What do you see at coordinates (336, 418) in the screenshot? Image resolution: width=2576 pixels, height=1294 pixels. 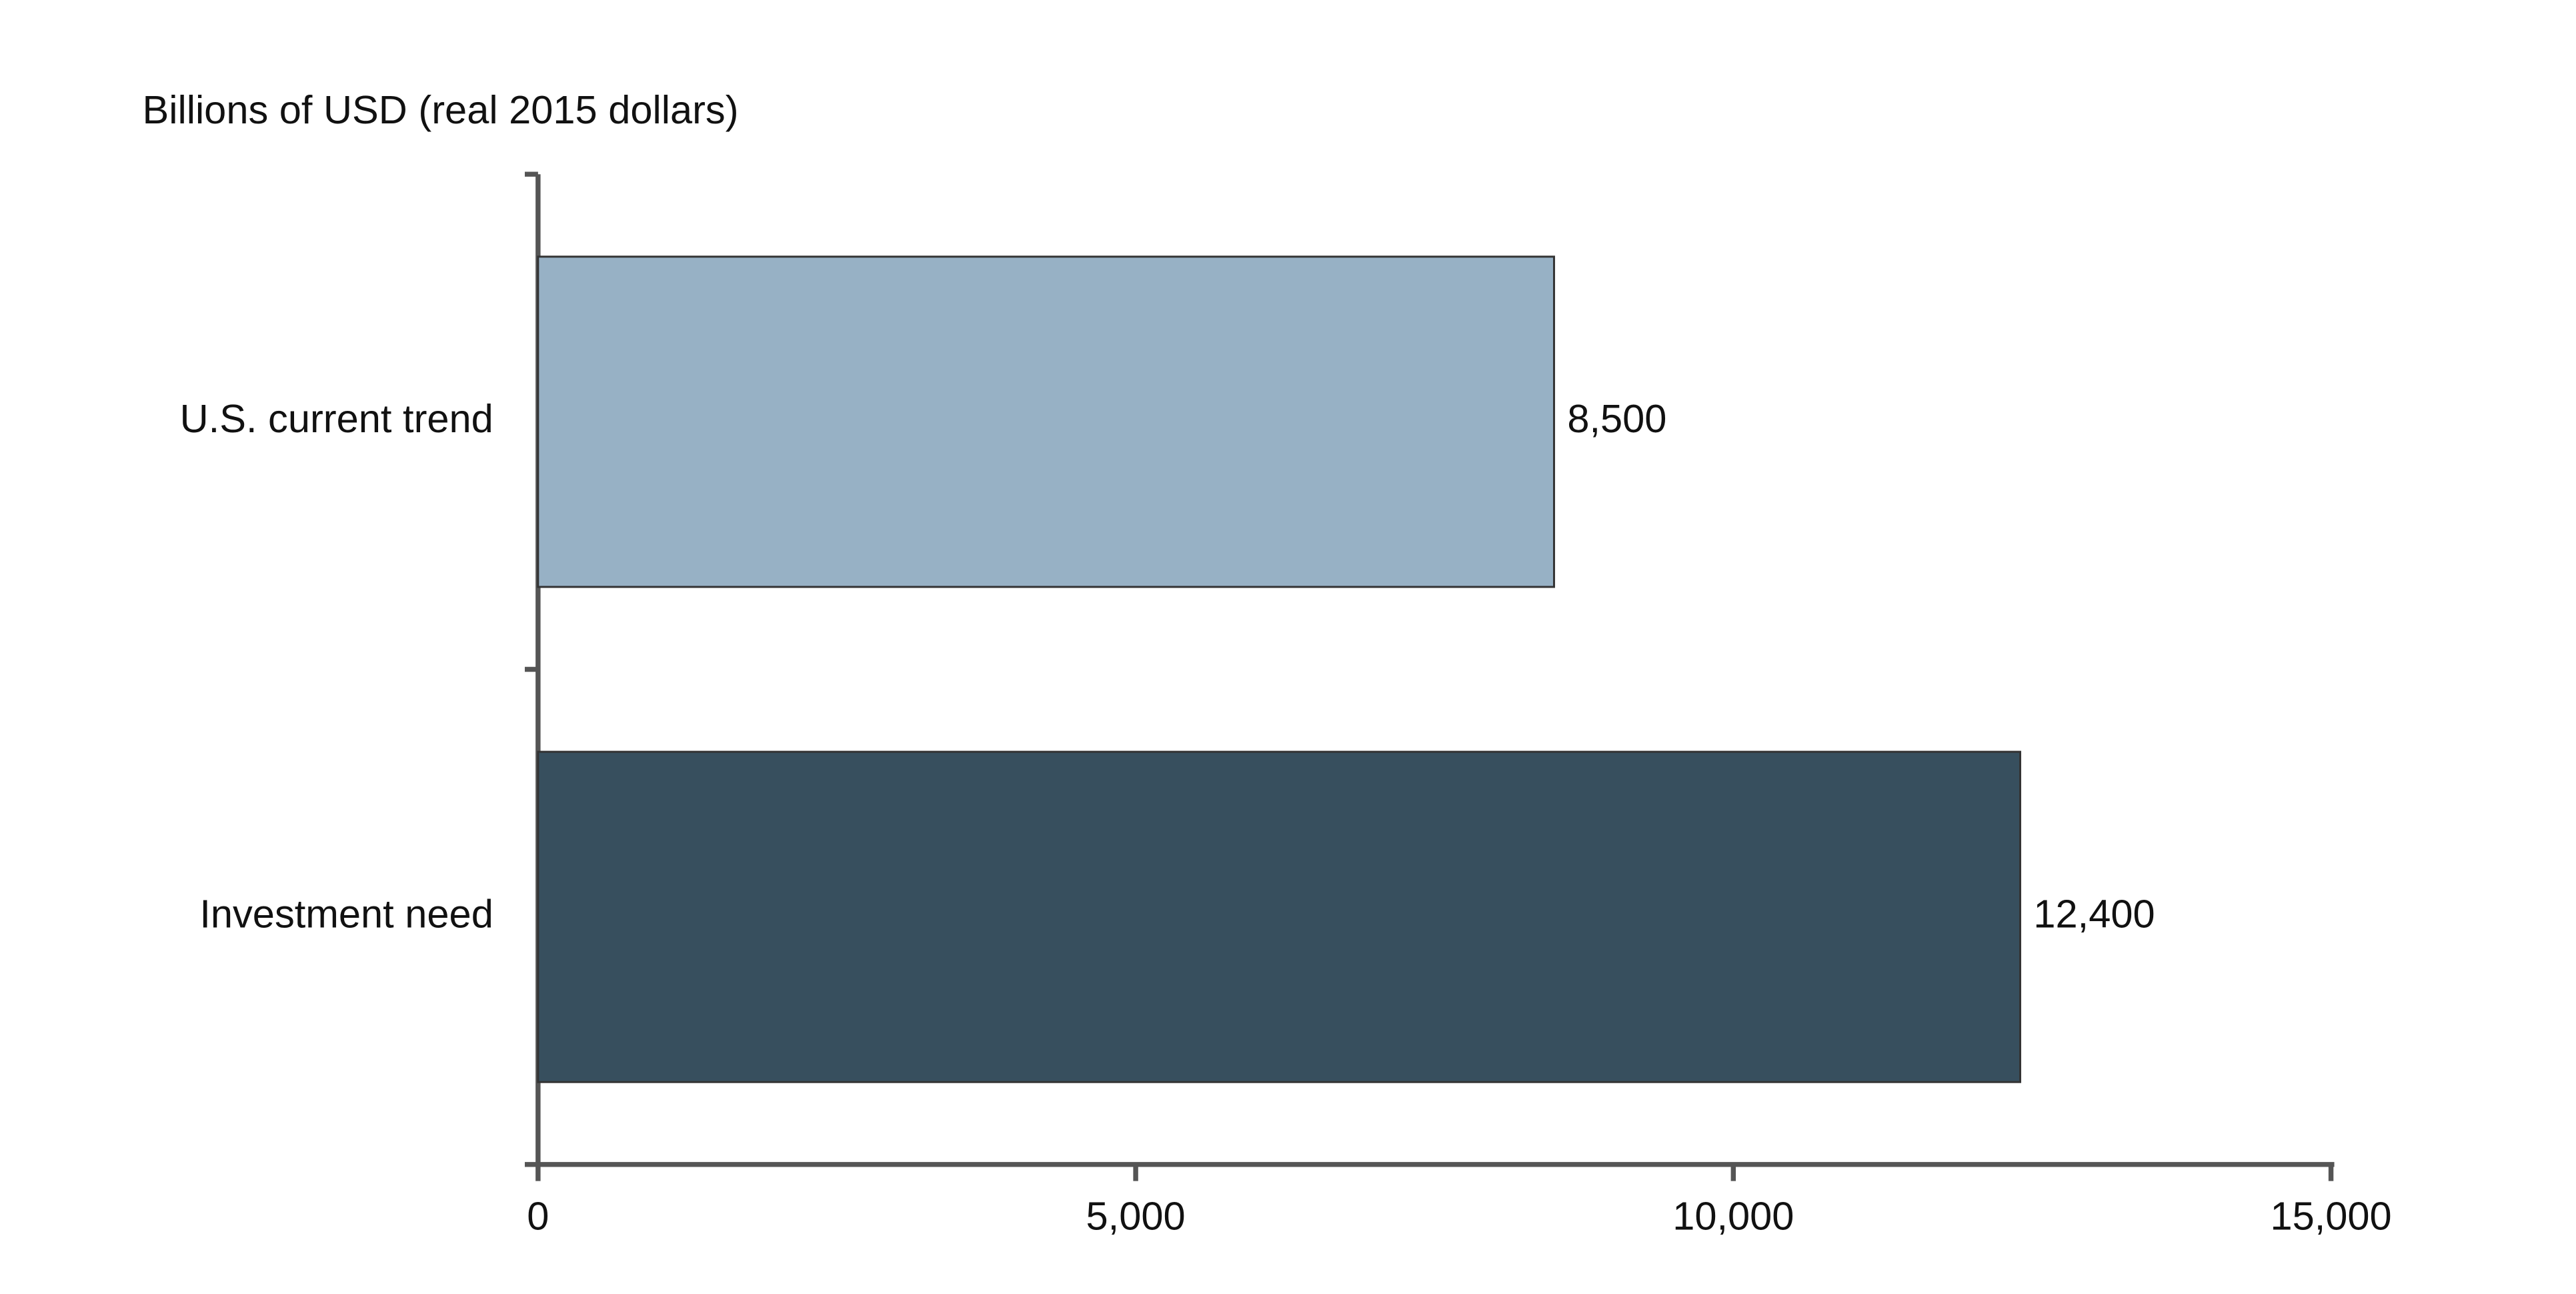 I see `y-tick-label: U.S. current trend` at bounding box center [336, 418].